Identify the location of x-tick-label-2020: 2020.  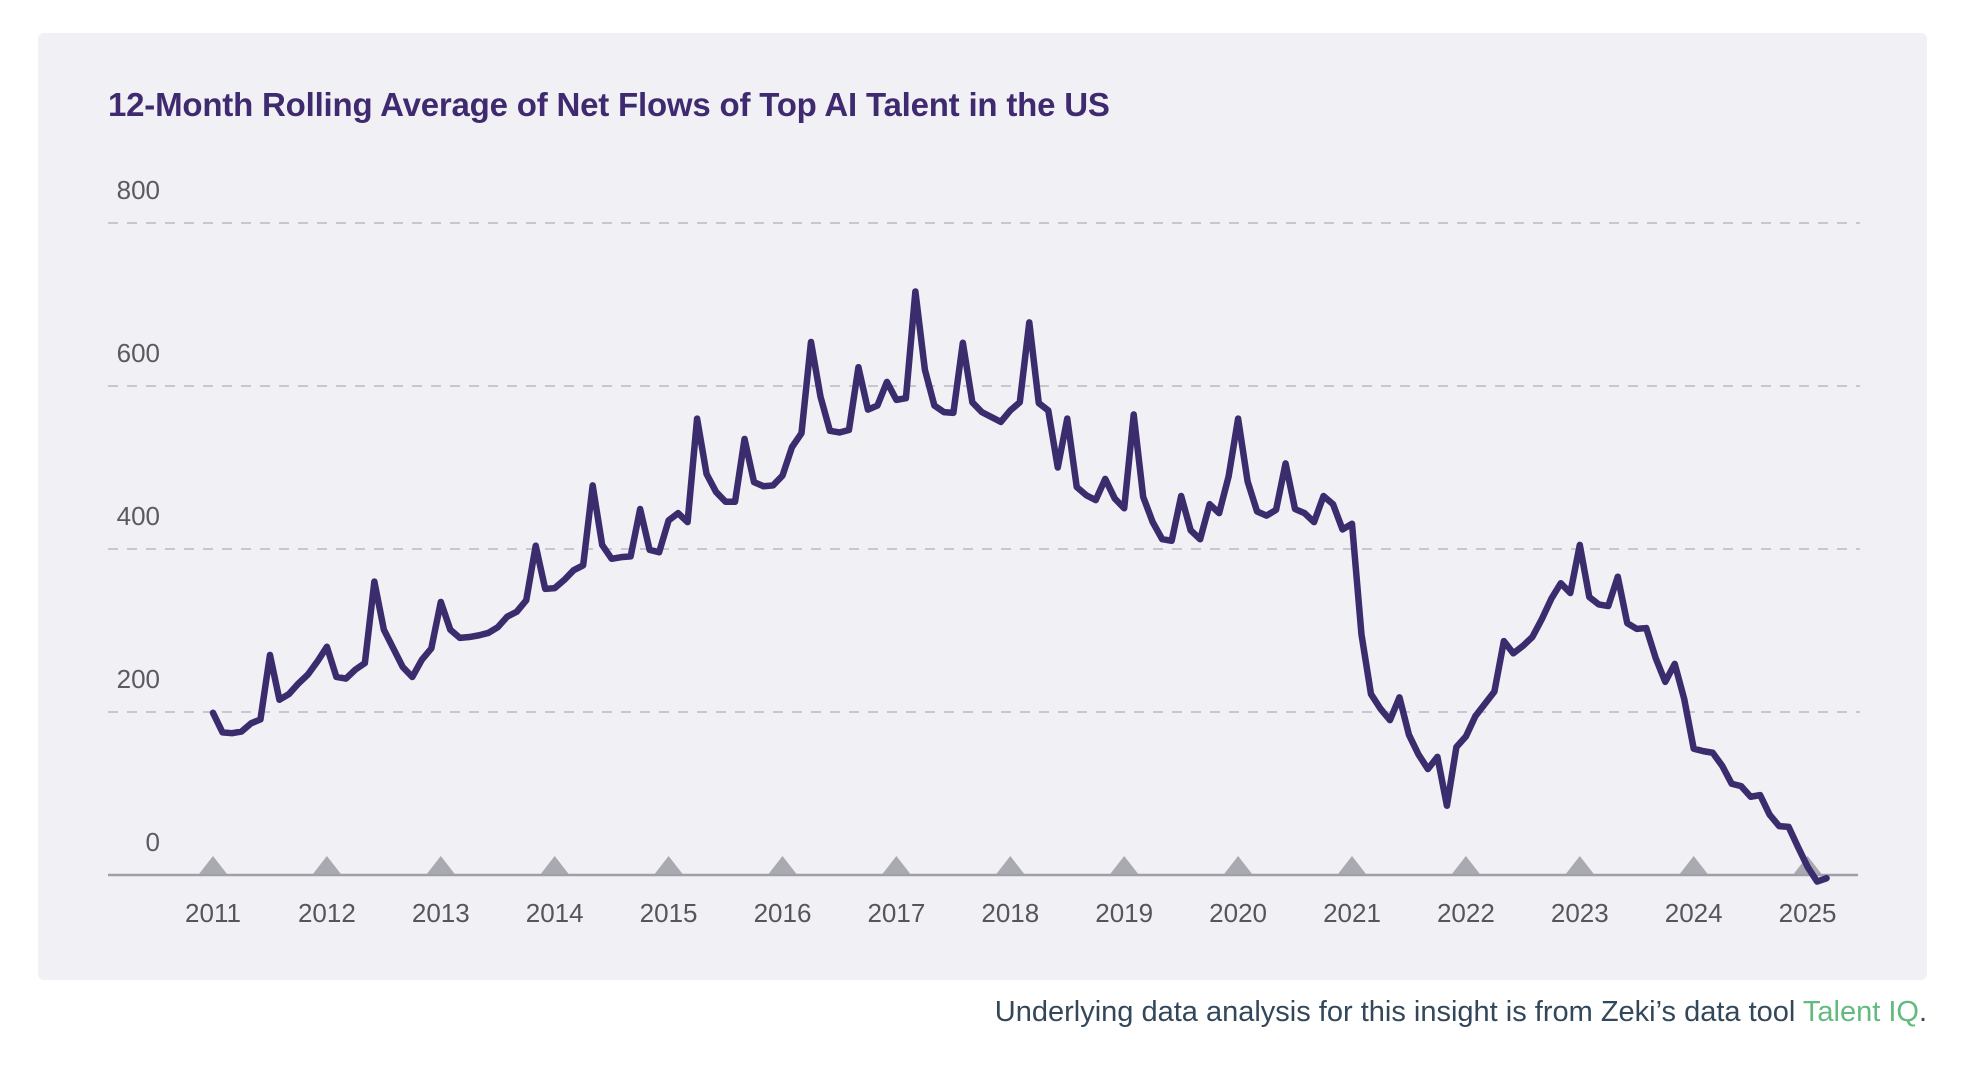
(1238, 913).